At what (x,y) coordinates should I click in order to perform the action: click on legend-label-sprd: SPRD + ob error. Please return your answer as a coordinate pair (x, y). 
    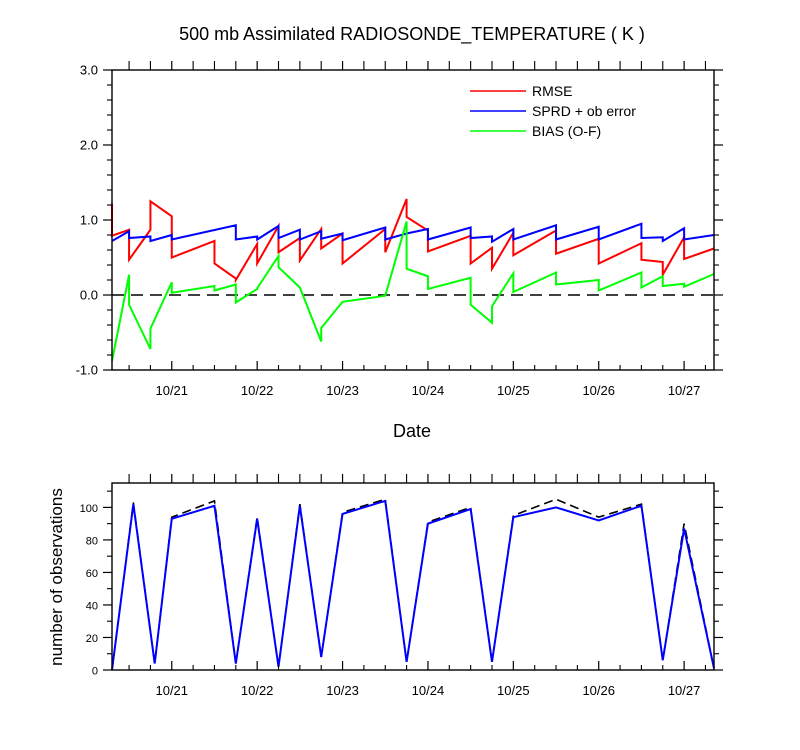
    Looking at the image, I should click on (584, 111).